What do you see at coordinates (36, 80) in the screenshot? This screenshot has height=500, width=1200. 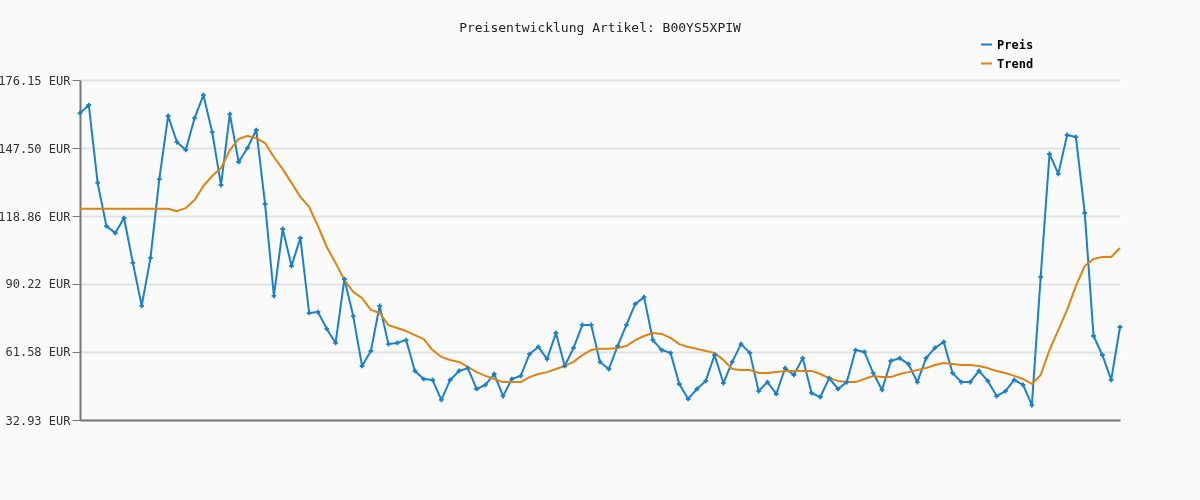 I see `y-tick-label: 176.15 EUR` at bounding box center [36, 80].